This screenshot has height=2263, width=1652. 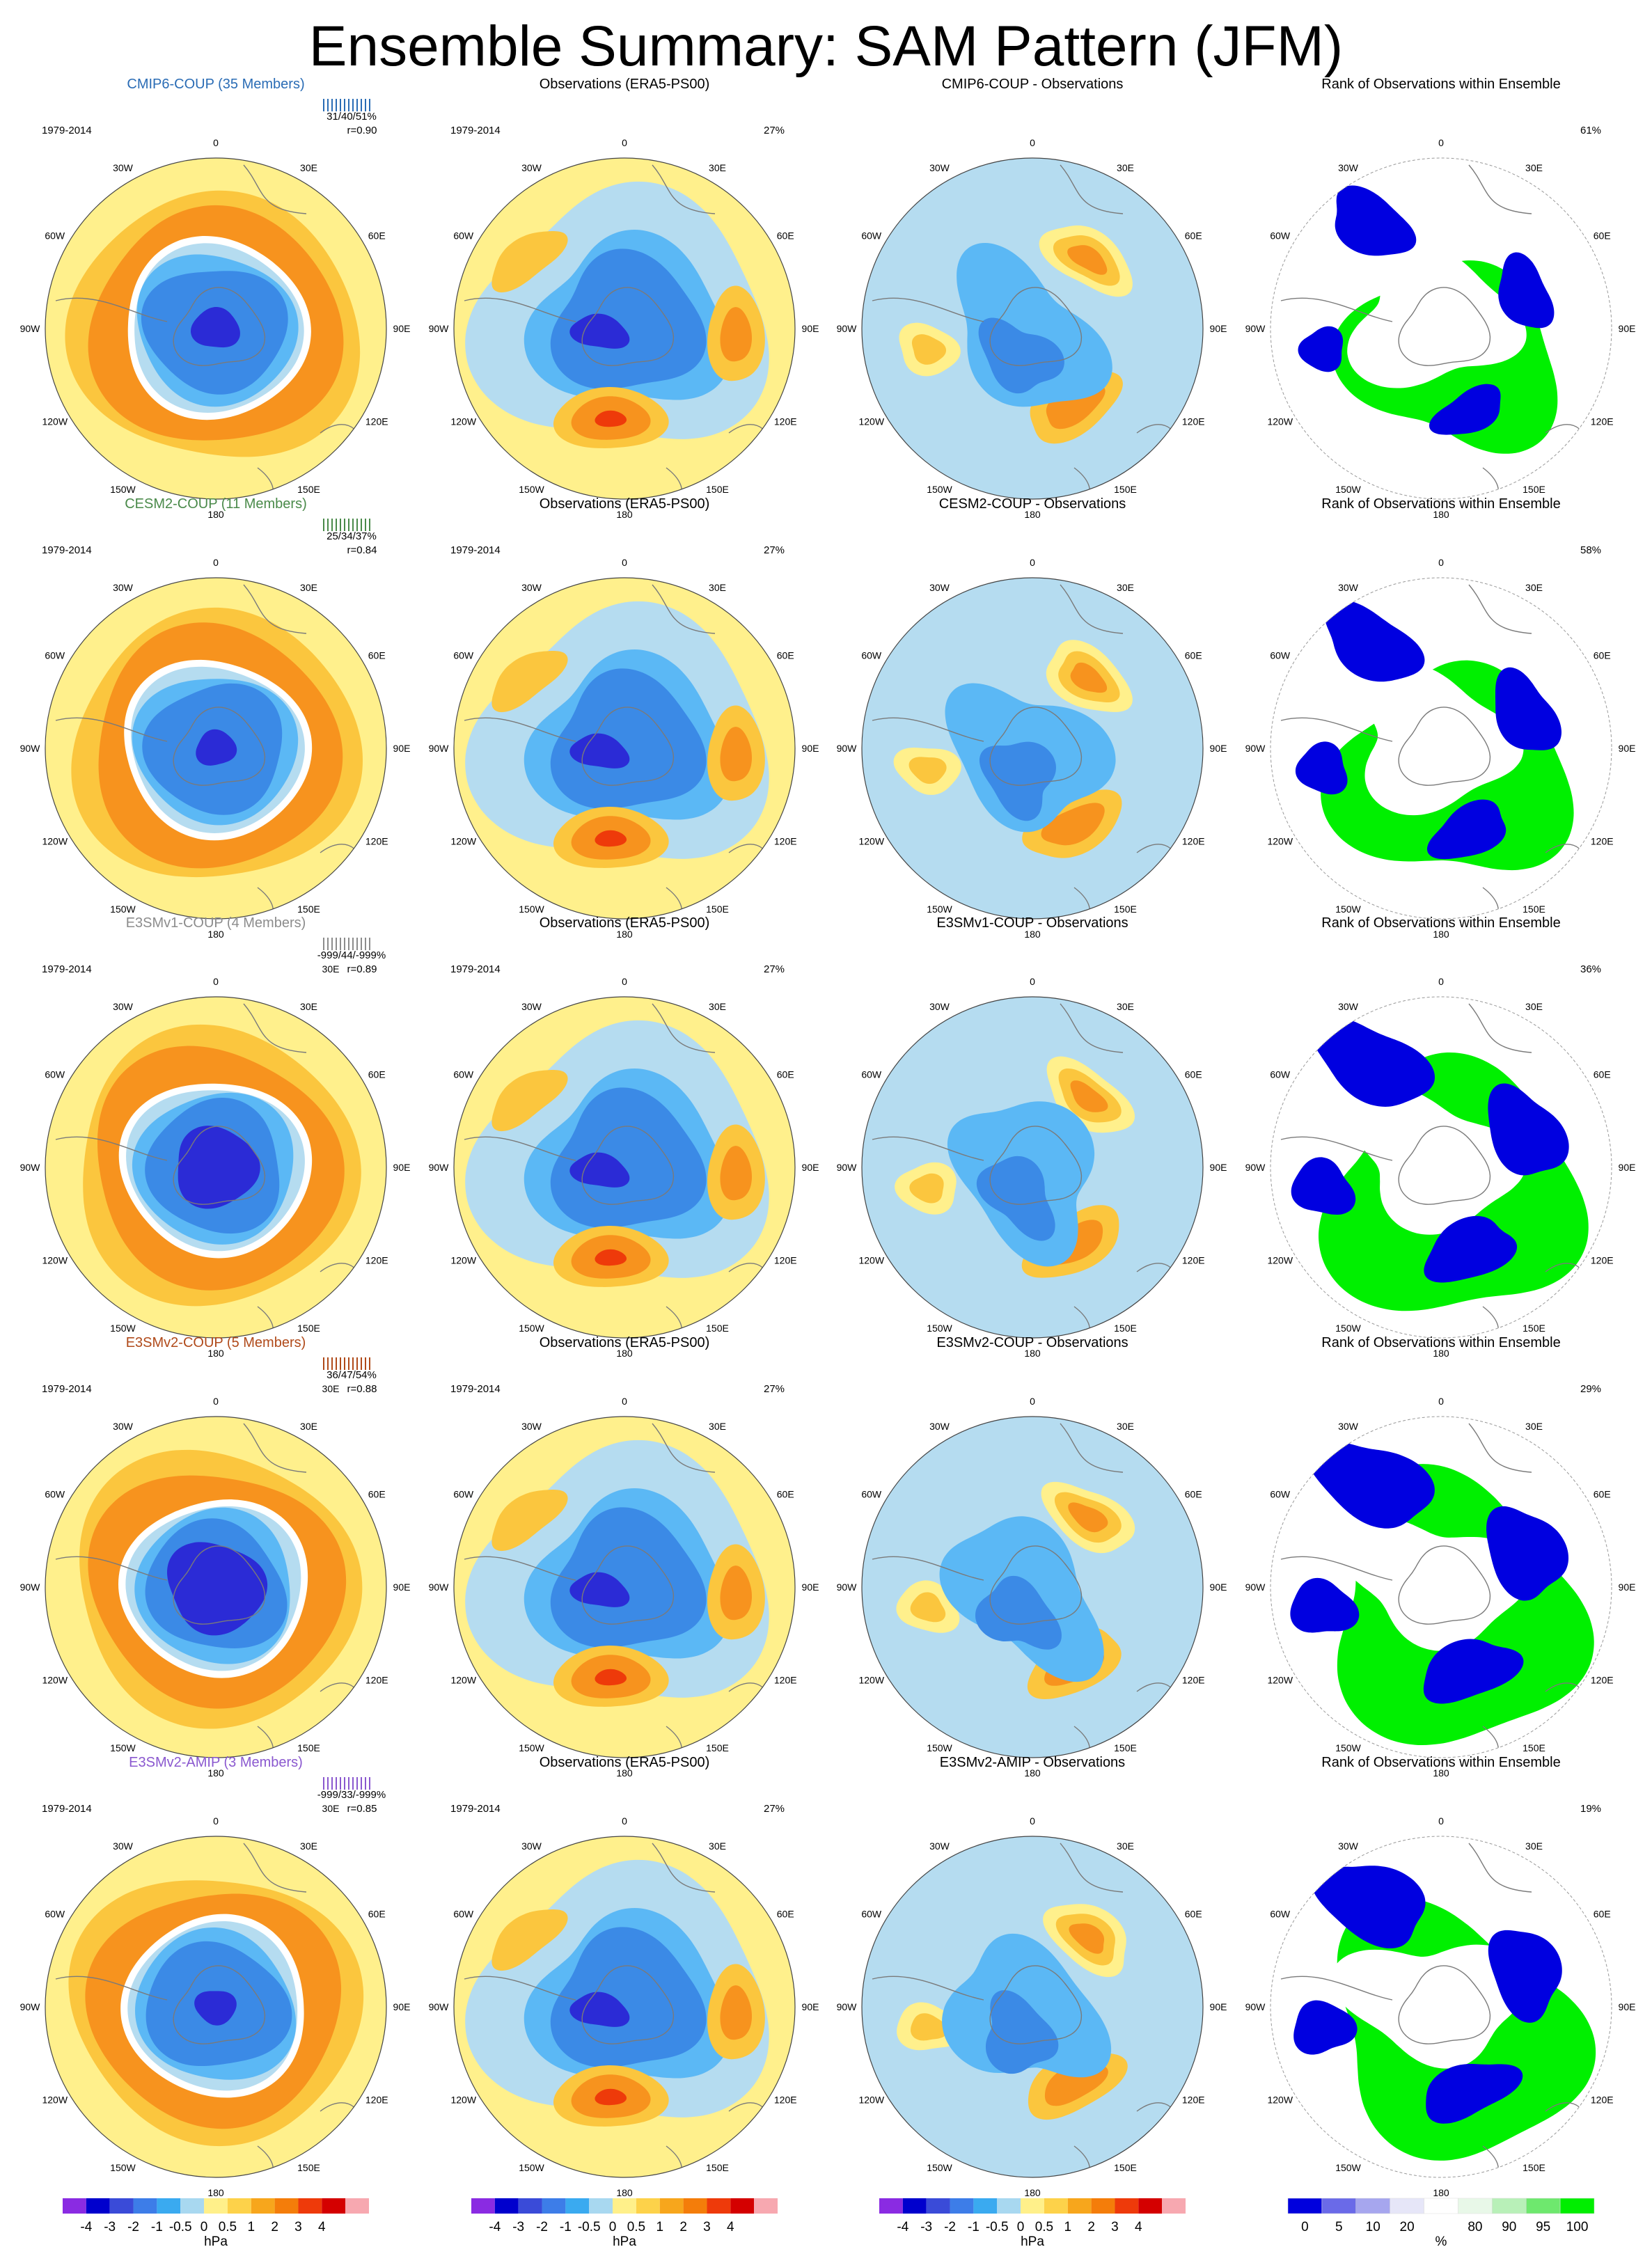 What do you see at coordinates (611, 418) in the screenshot?
I see `positive-south-core` at bounding box center [611, 418].